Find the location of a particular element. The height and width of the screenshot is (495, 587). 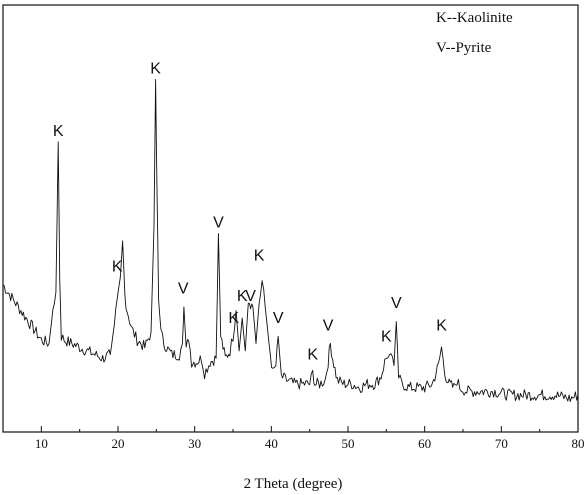

peak-label-7: V is located at coordinates (250, 296).